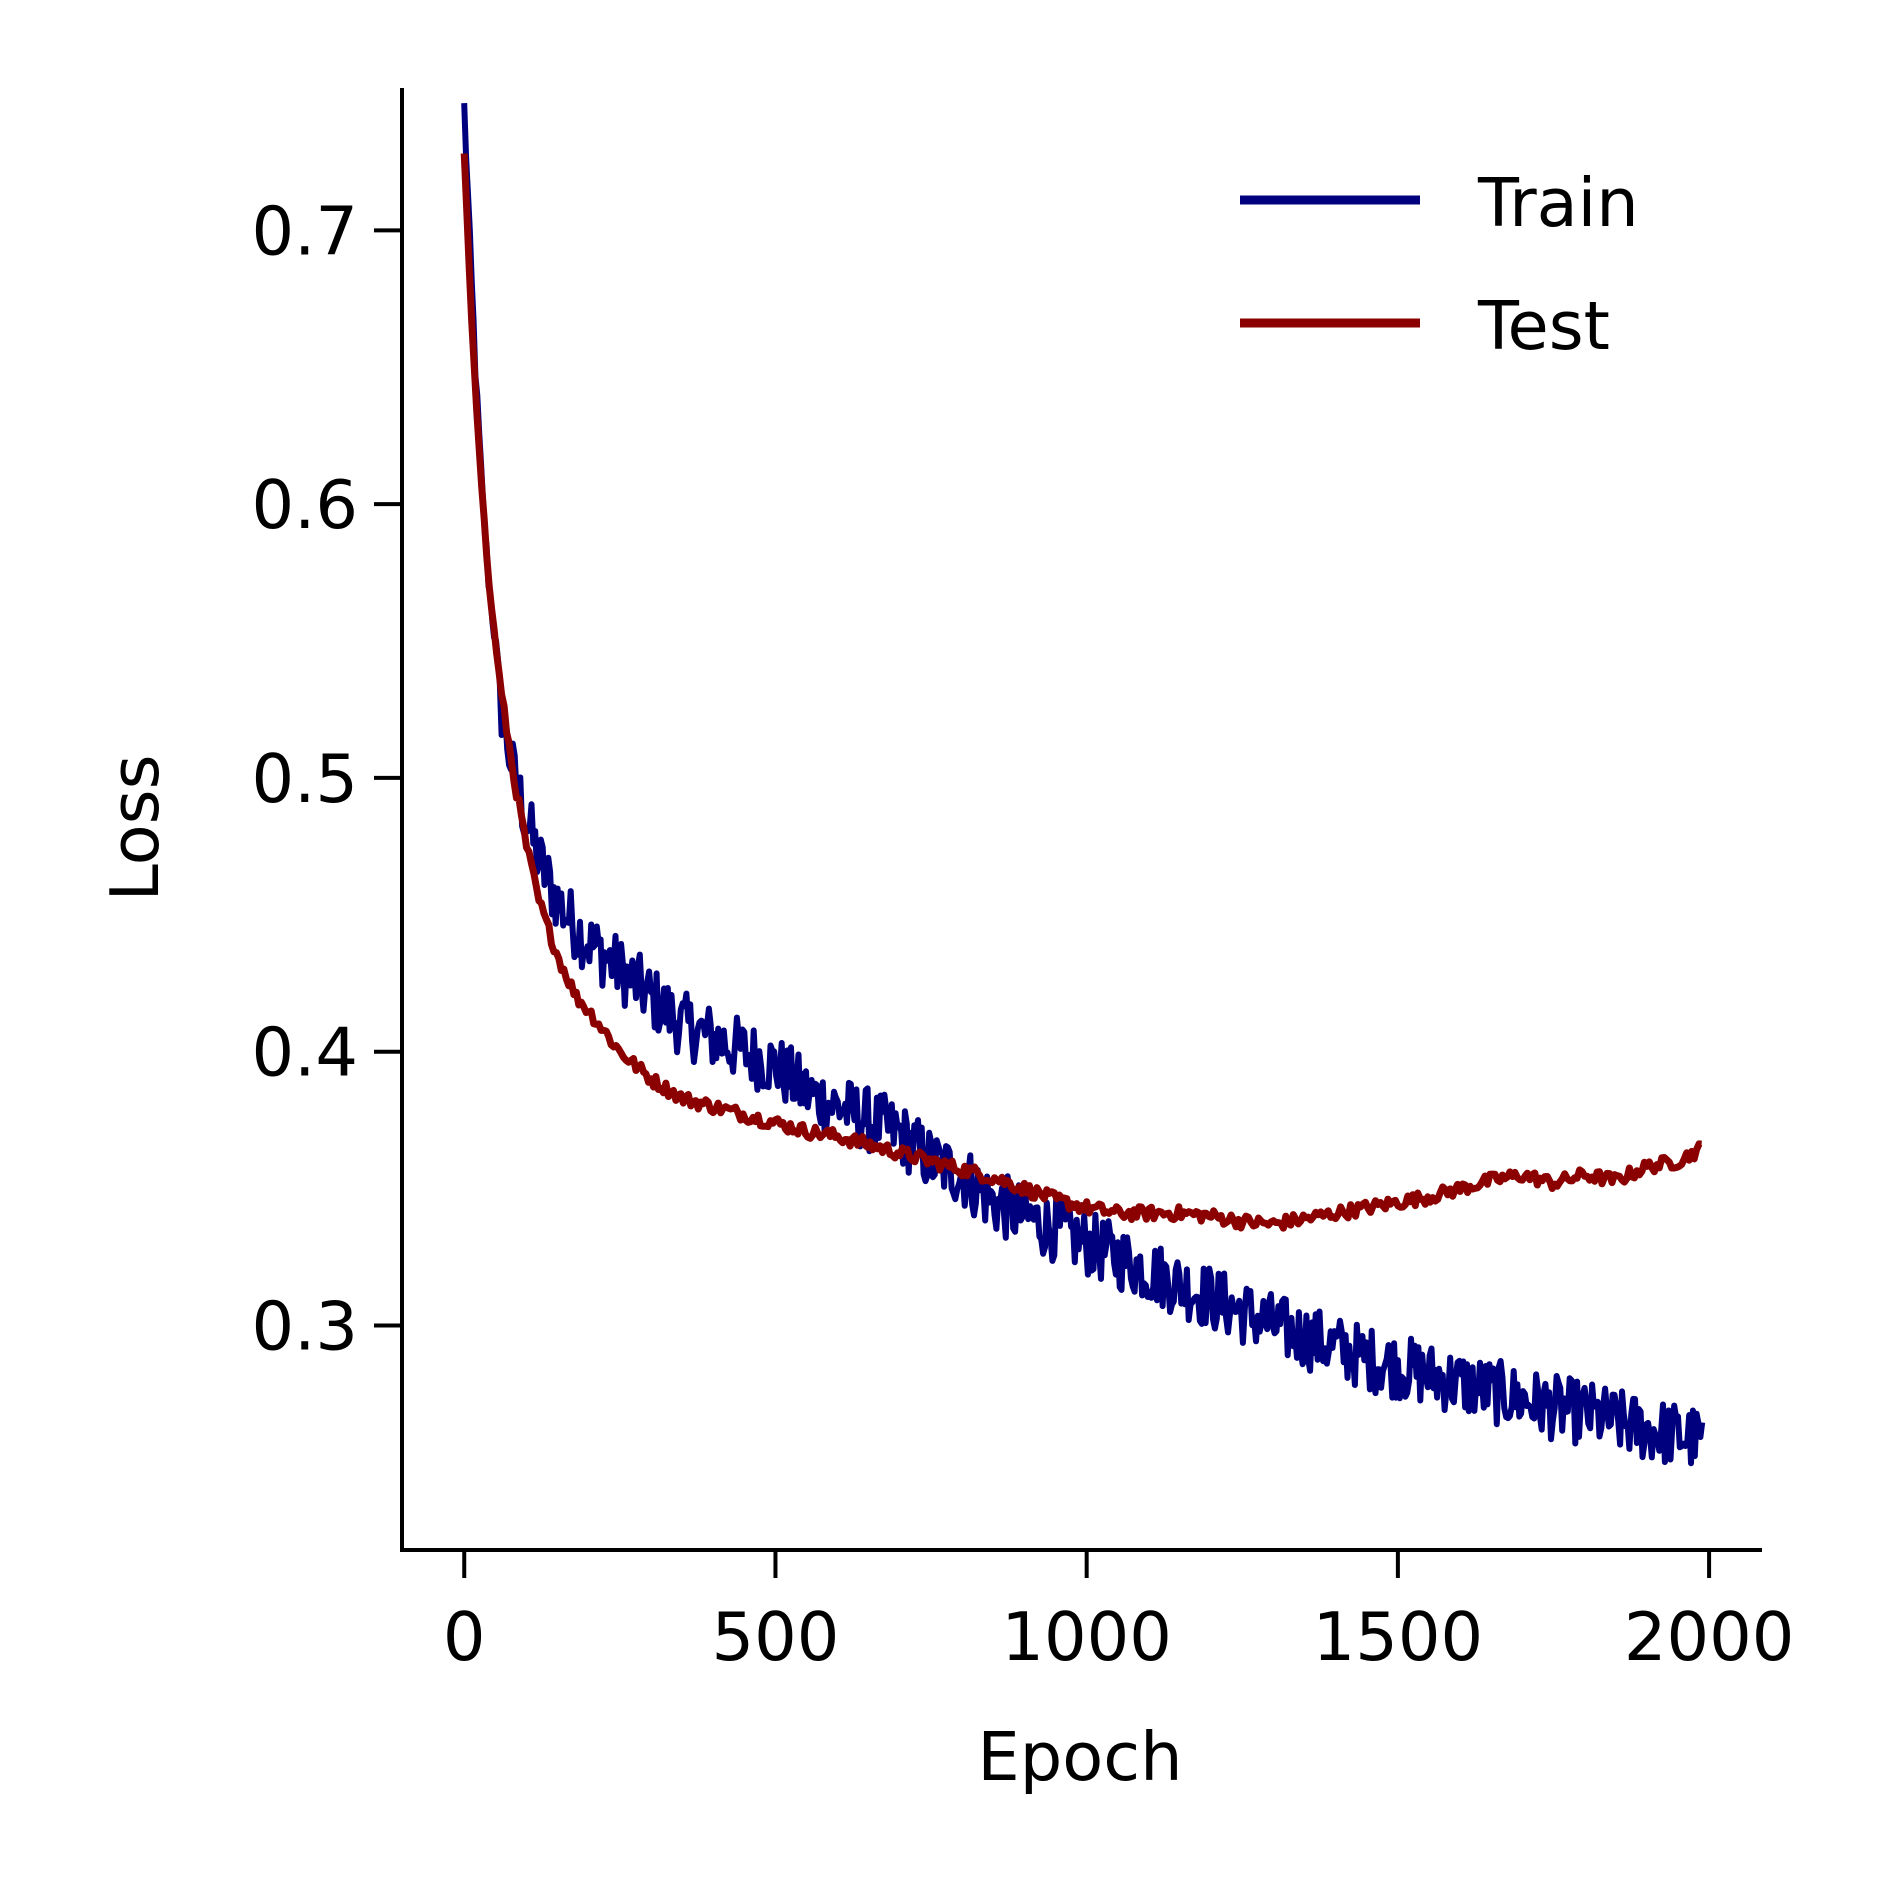 The image size is (1889, 1889). What do you see at coordinates (776, 1637) in the screenshot?
I see `x-tick-label: 500` at bounding box center [776, 1637].